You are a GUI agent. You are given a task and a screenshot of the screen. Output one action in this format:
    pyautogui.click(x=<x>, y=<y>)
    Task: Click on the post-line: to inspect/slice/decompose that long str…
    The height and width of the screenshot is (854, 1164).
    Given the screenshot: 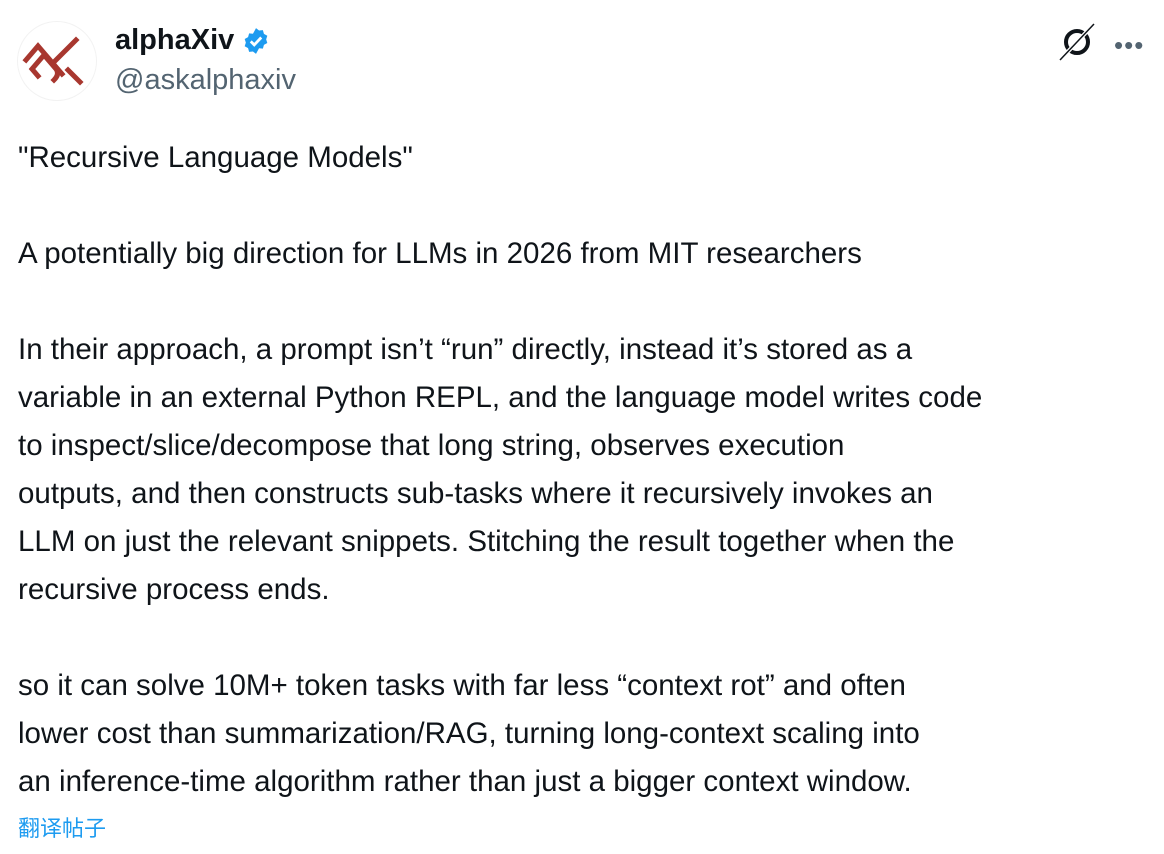 What is the action you would take?
    pyautogui.click(x=431, y=445)
    